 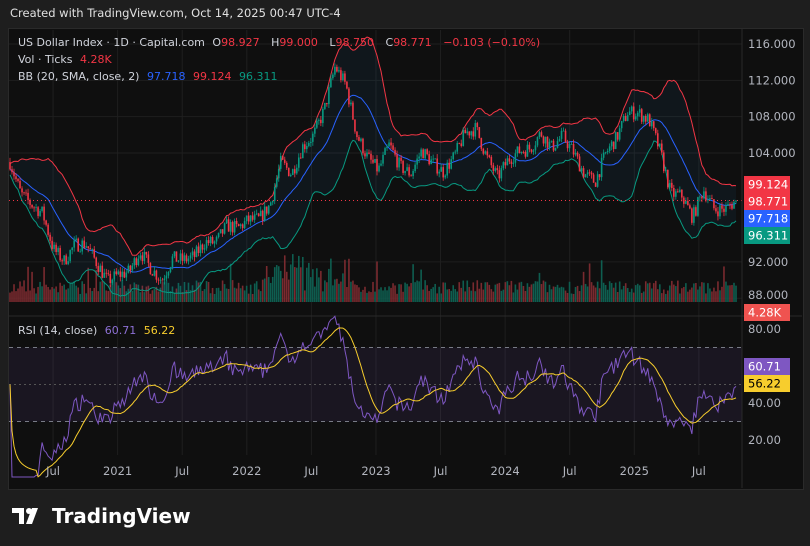 I want to click on rsi-label: RSI (14, close), so click(x=58, y=330).